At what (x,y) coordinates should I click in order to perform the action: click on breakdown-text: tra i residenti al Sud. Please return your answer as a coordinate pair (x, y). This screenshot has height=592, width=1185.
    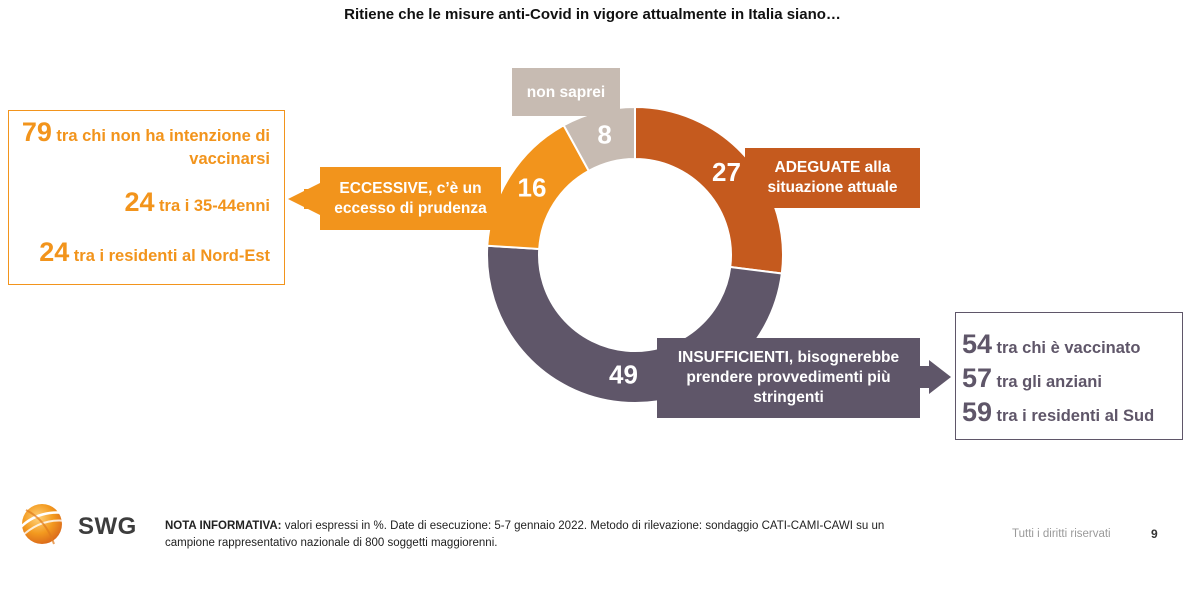
    Looking at the image, I should click on (1075, 416).